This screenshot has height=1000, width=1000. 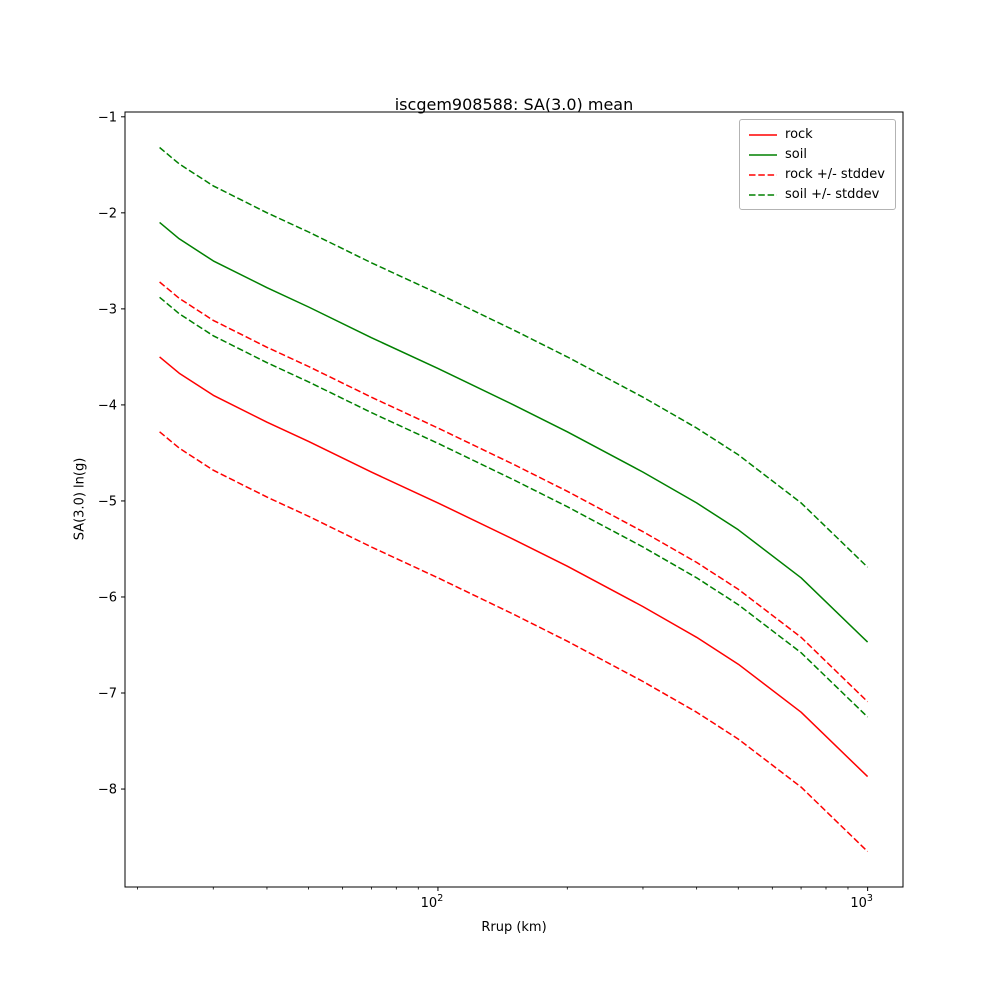 What do you see at coordinates (832, 194) in the screenshot?
I see `legend-label: soil +/- stddev` at bounding box center [832, 194].